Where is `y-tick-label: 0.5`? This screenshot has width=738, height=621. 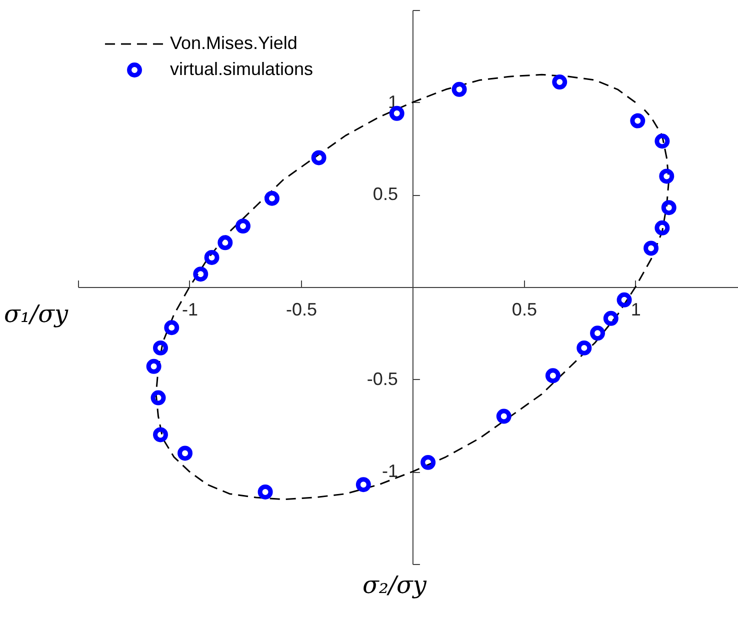
y-tick-label: 0.5 is located at coordinates (385, 194).